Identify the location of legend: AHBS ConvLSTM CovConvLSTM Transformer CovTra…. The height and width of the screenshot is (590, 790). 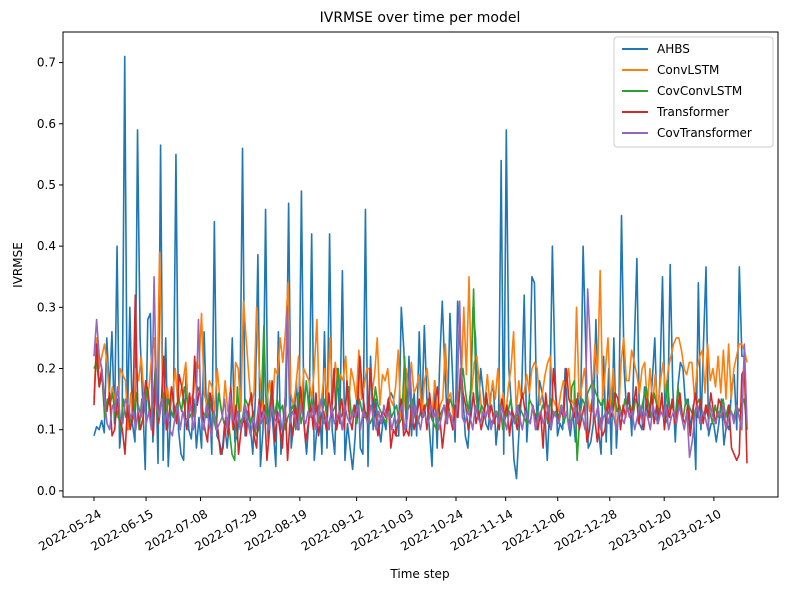
(693, 92).